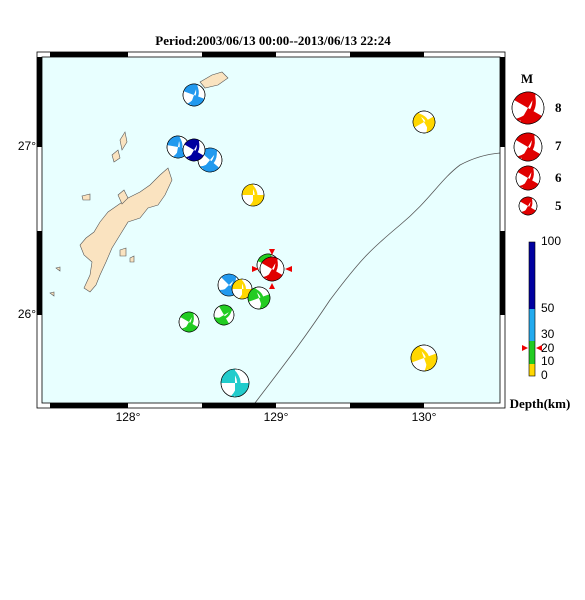  Describe the element at coordinates (276, 417) in the screenshot. I see `lon-label: 129°` at that location.